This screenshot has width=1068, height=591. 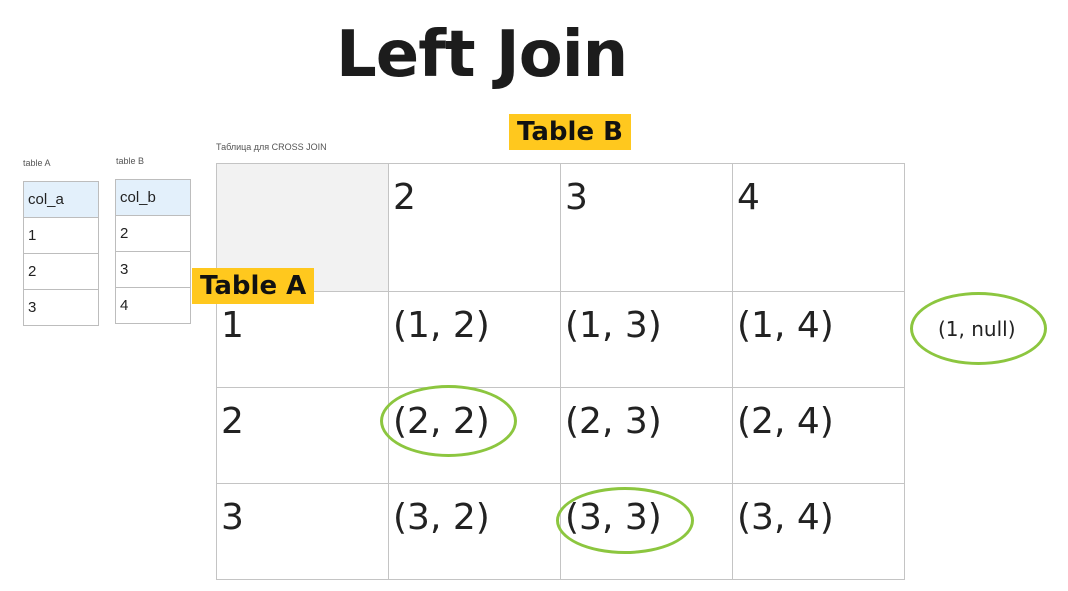 What do you see at coordinates (253, 286) in the screenshot?
I see `table-a-label: Table A` at bounding box center [253, 286].